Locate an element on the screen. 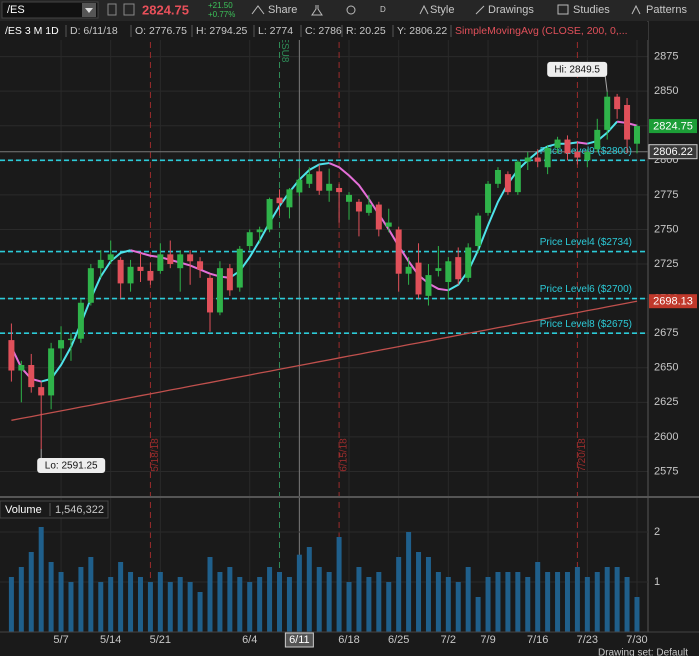  readout: /ES 3 M 1D is located at coordinates (32, 31).